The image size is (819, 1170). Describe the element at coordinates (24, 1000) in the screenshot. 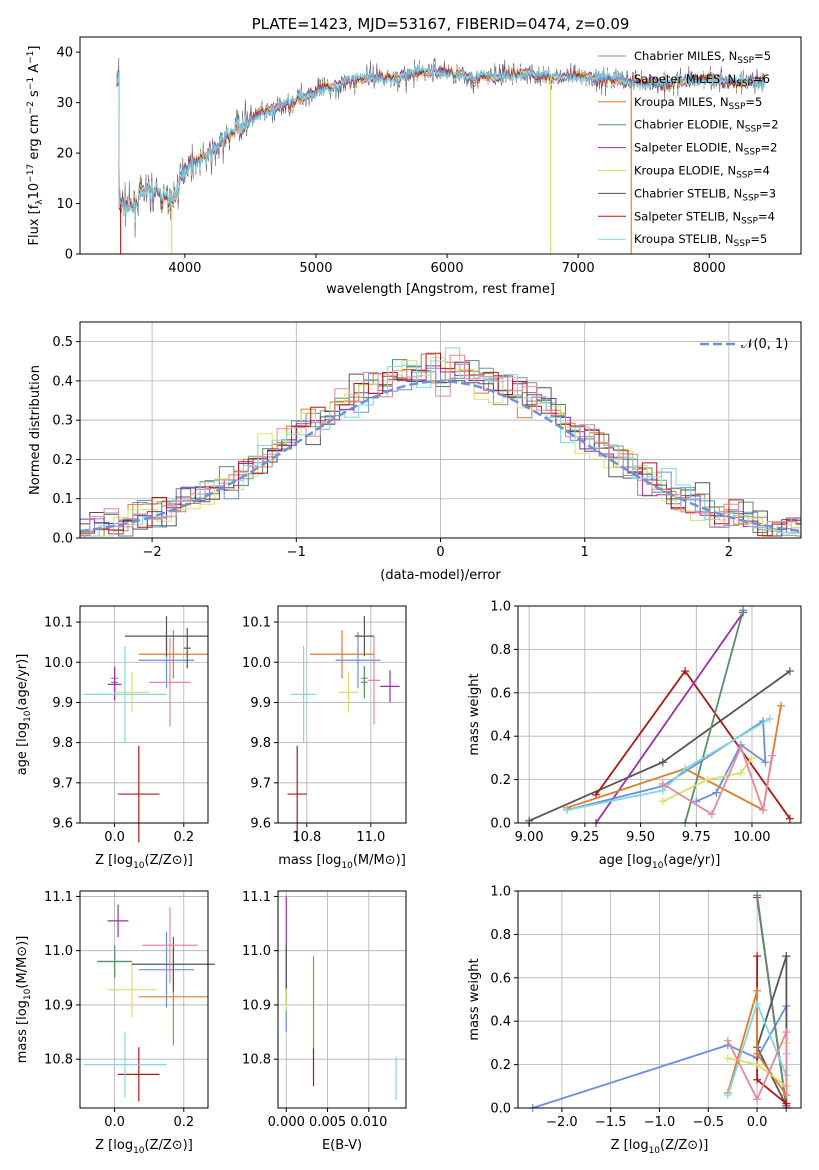

I see `mass_vs_Z-ylabel: mass [log10(M/M⊙)]` at that location.